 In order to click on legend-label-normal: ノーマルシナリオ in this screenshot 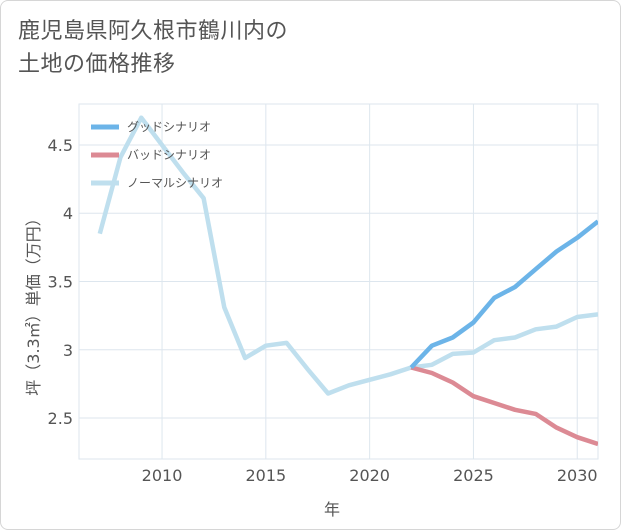, I will do `click(175, 183)`.